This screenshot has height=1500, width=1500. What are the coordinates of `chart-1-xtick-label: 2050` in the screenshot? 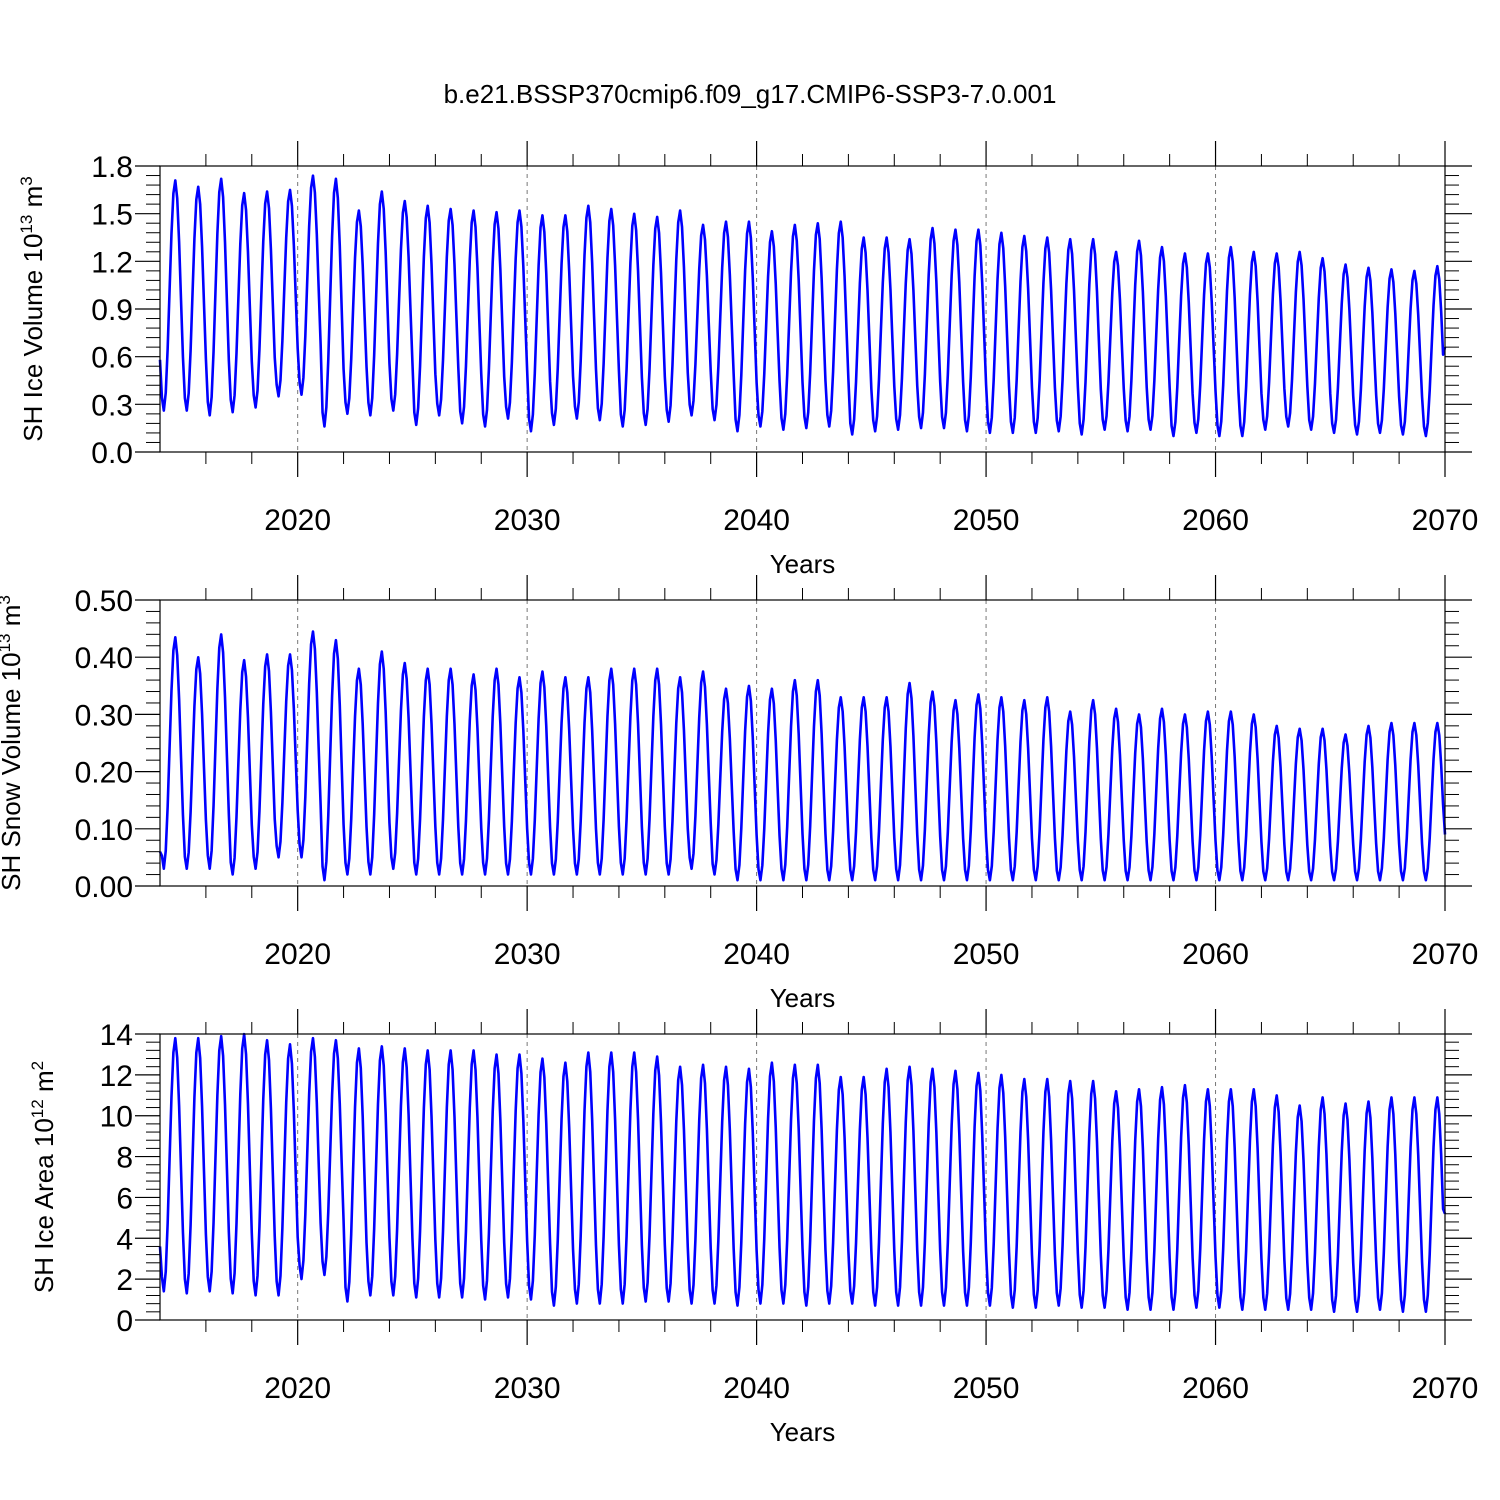 It's located at (986, 520).